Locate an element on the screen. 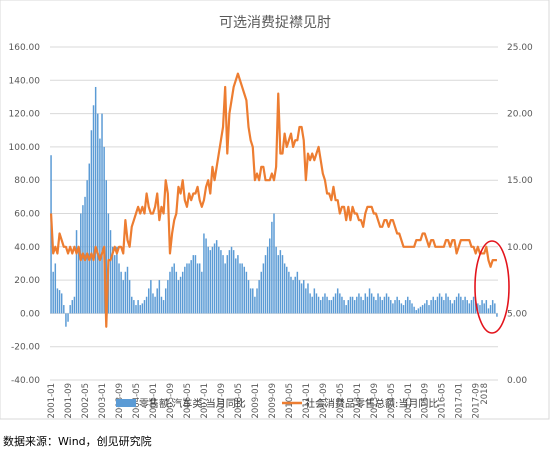  x-tick-label: 2013-01 is located at coordinates (358, 401).